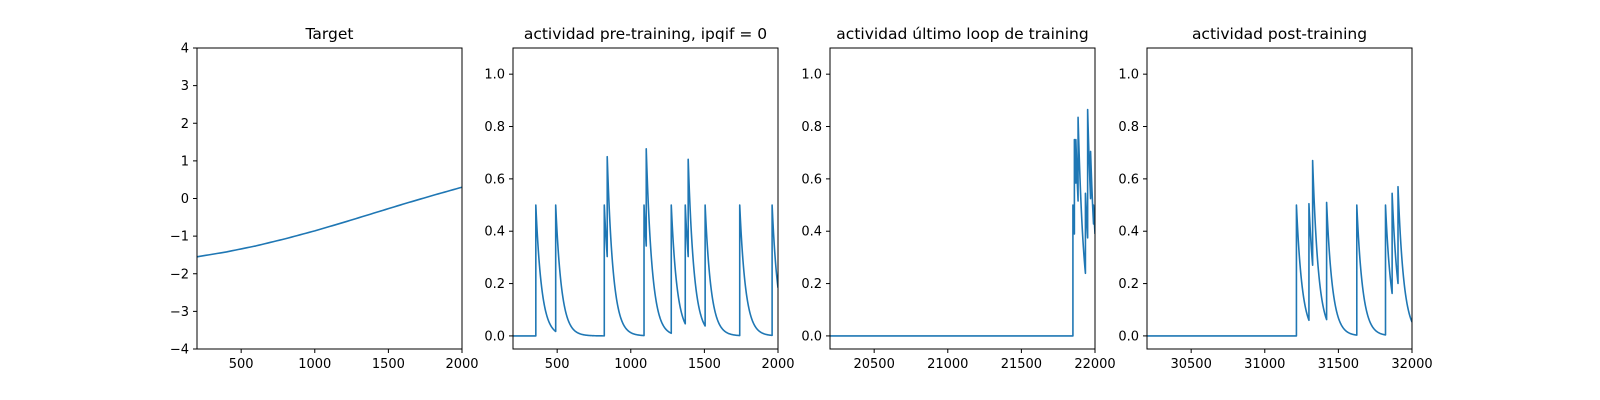 The width and height of the screenshot is (1600, 400). Describe the element at coordinates (1264, 364) in the screenshot. I see `x-tick-label: 31000` at that location.